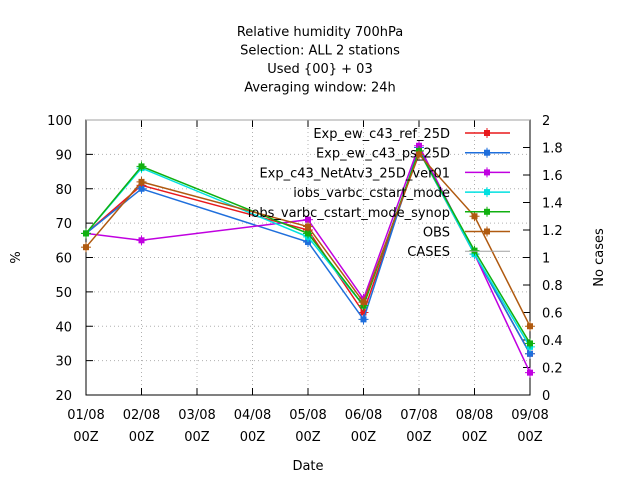 This screenshot has height=480, width=640. What do you see at coordinates (63, 190) in the screenshot?
I see `y-tick-label: 80` at bounding box center [63, 190].